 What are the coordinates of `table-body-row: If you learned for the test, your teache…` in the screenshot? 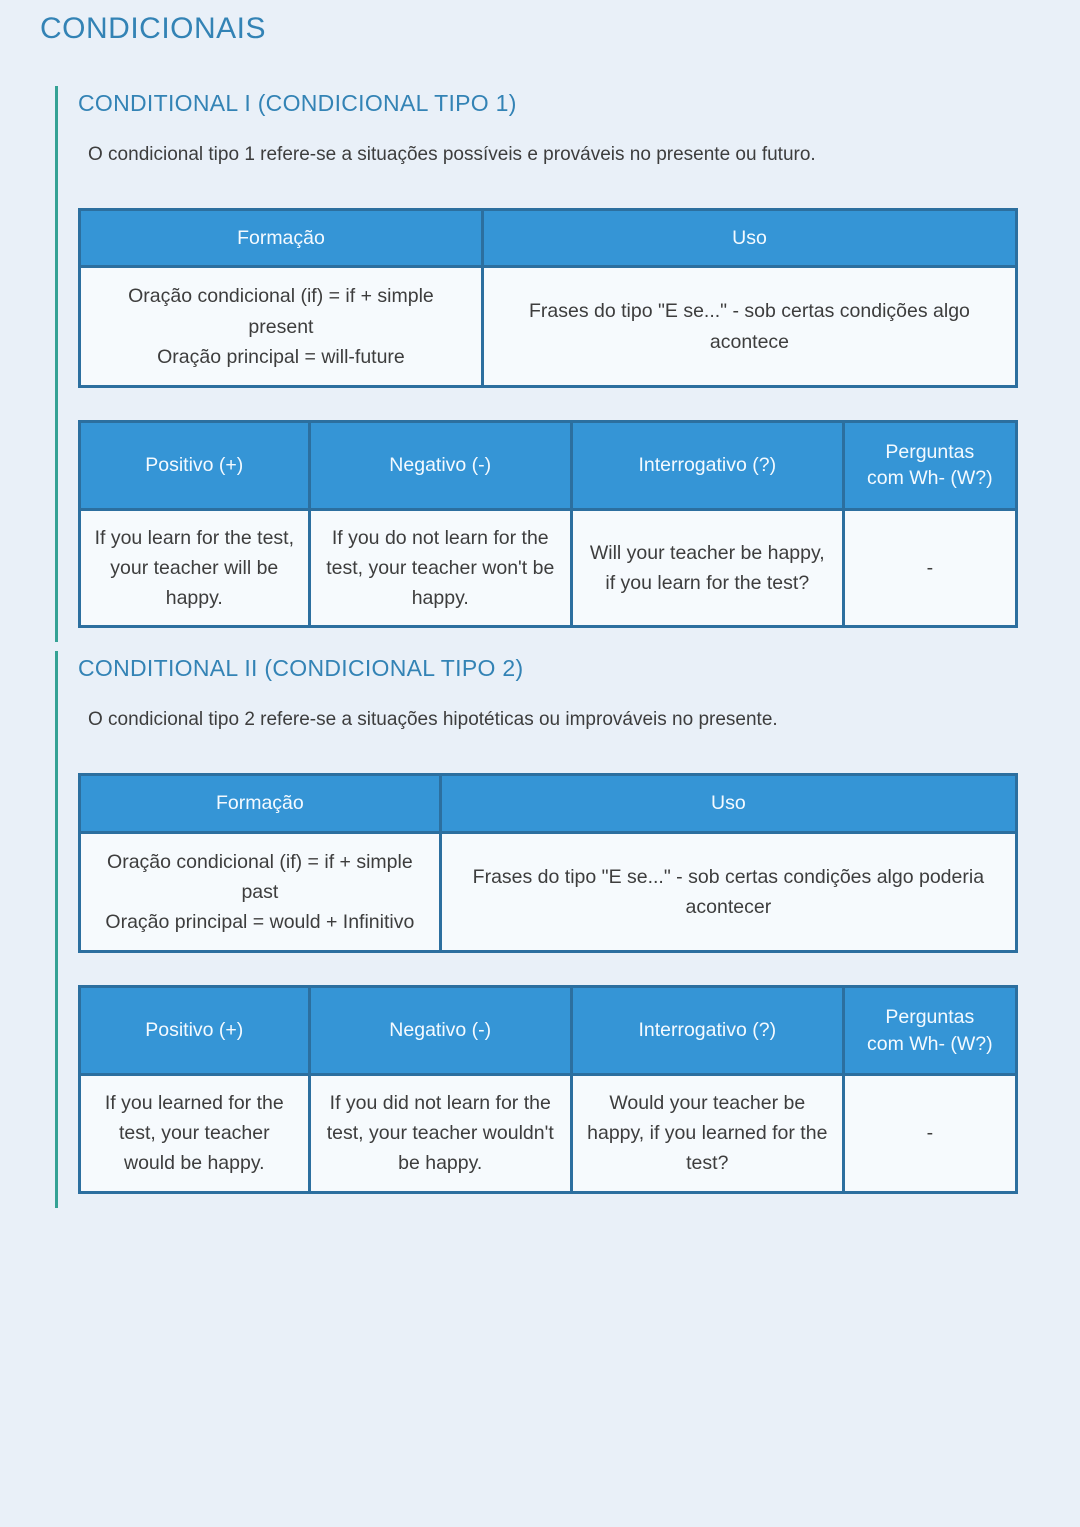 It's located at (548, 1133).